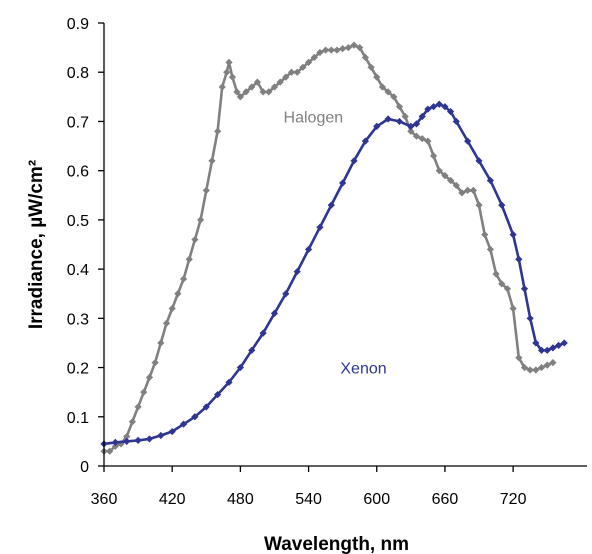  Describe the element at coordinates (78, 418) in the screenshot. I see `y-tick-label: 0.1` at that location.